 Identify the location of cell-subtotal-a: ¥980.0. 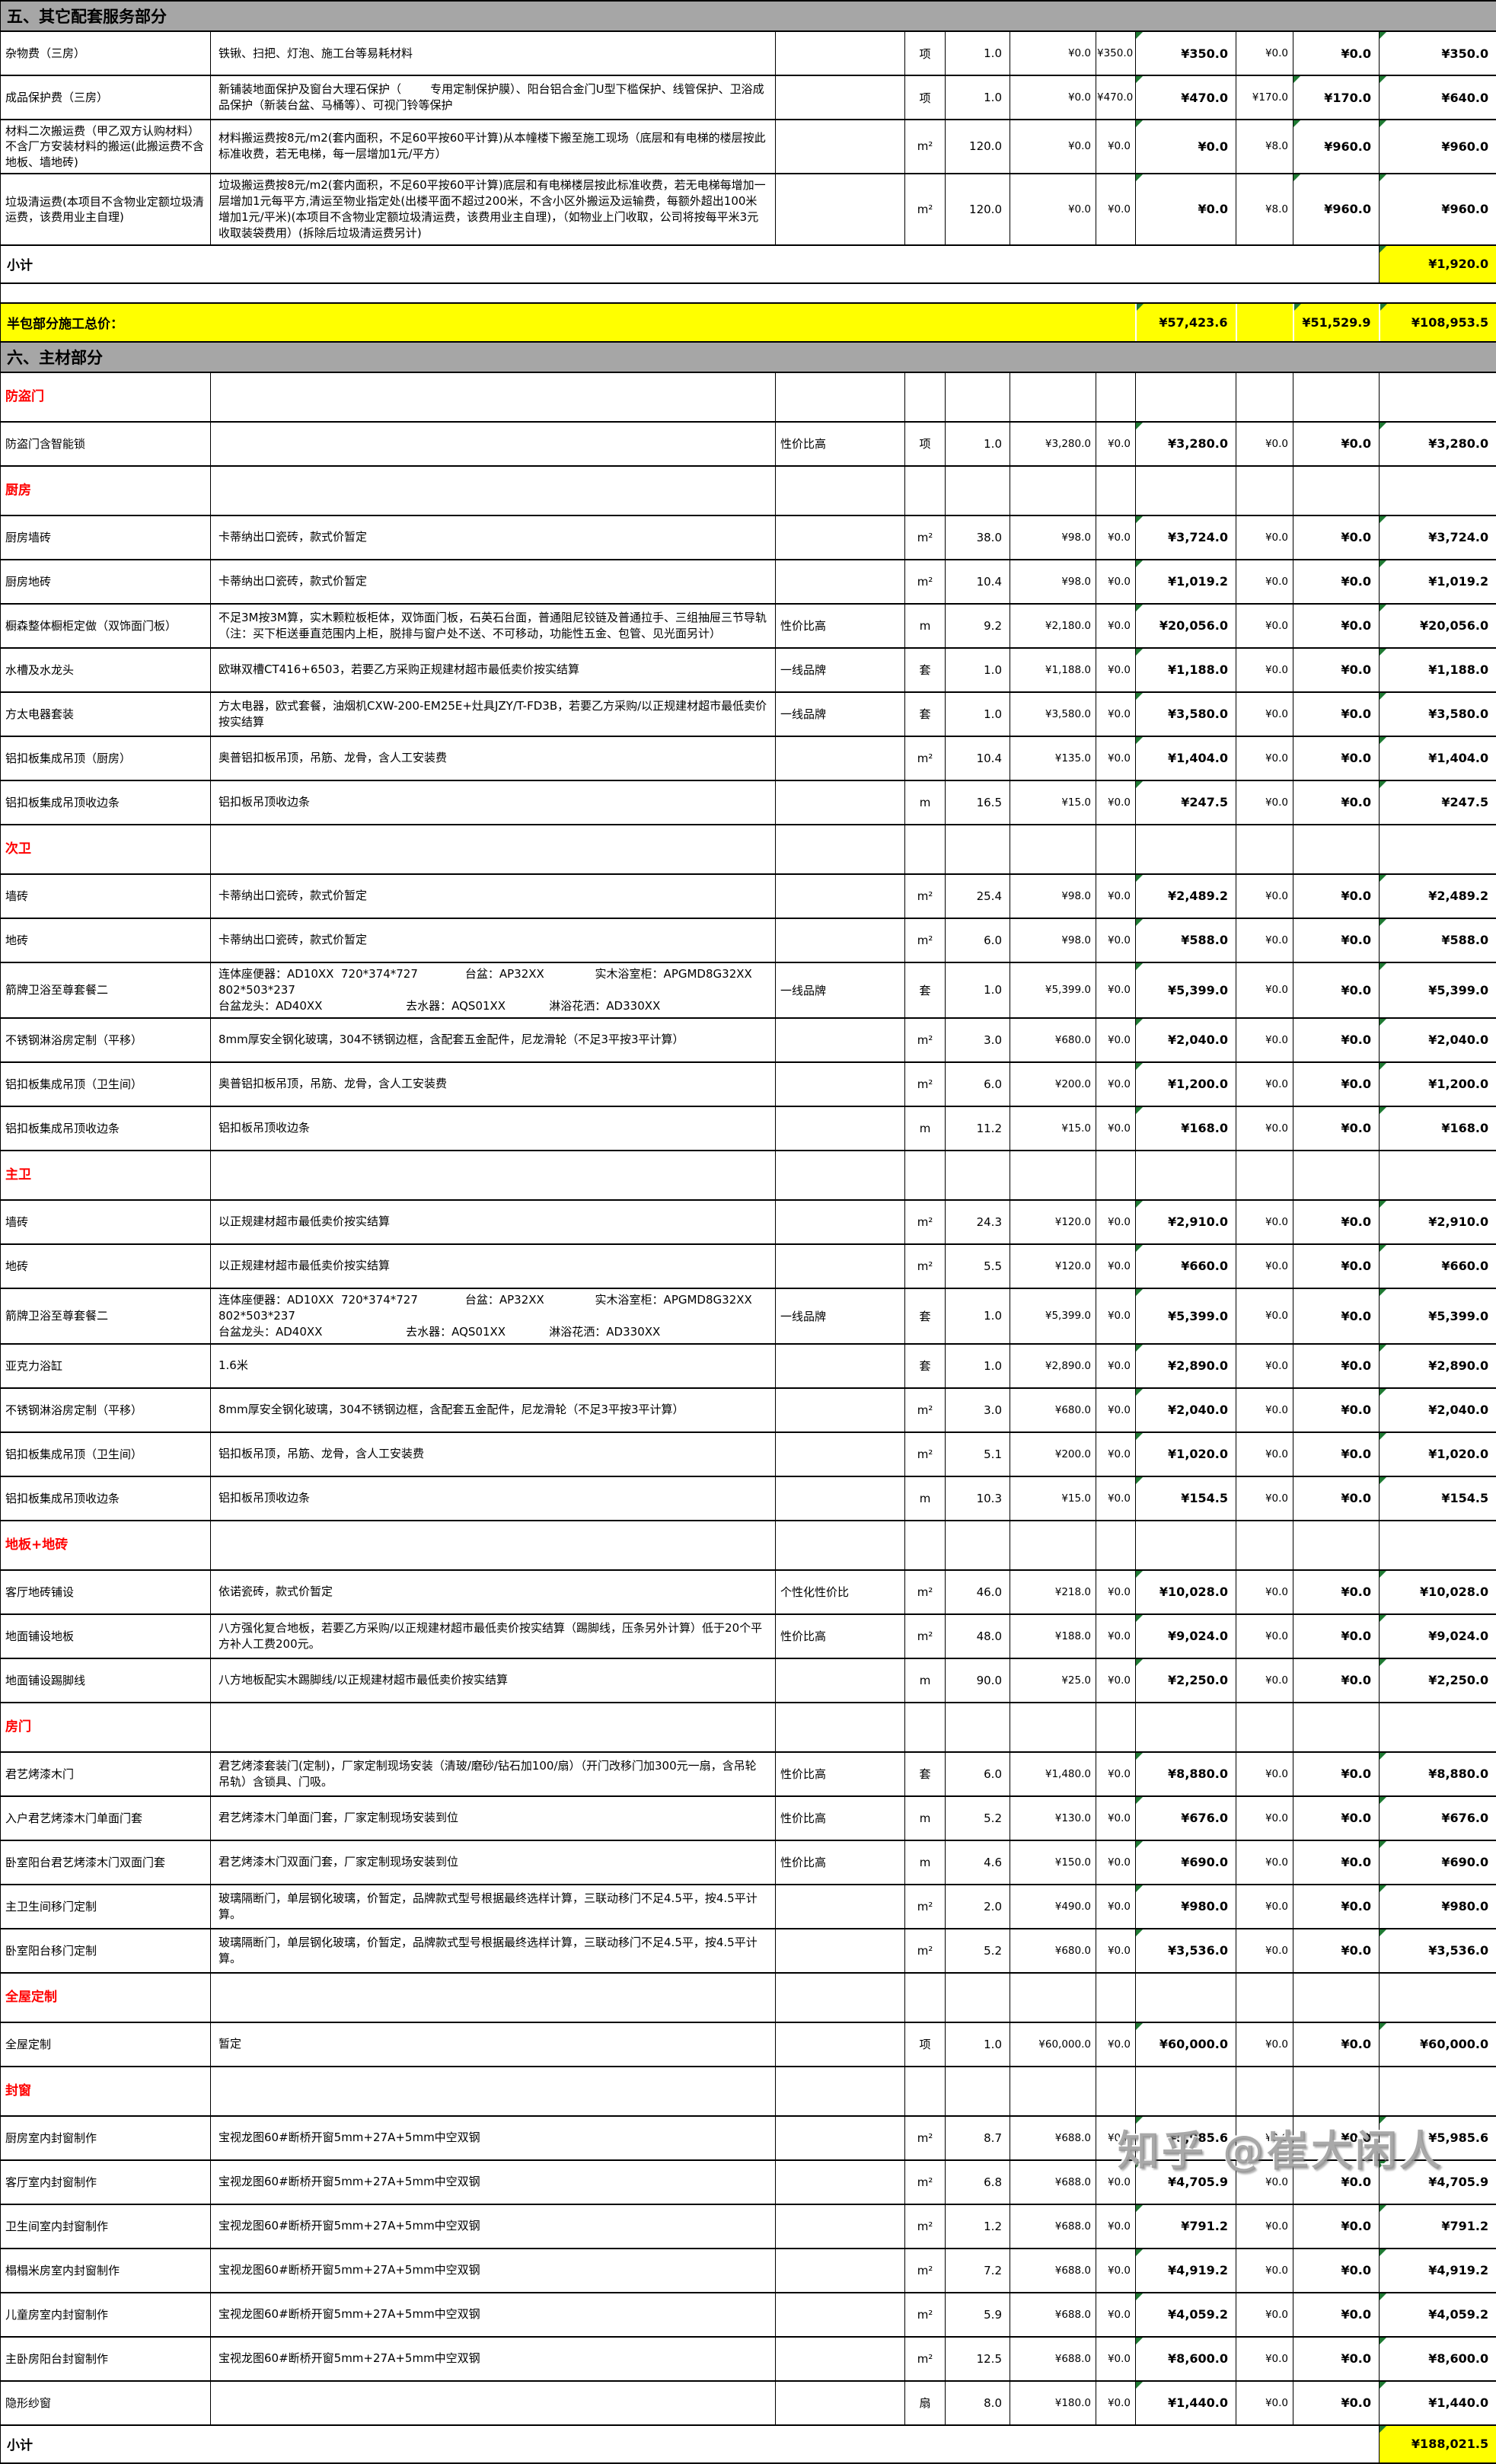
(1186, 1907).